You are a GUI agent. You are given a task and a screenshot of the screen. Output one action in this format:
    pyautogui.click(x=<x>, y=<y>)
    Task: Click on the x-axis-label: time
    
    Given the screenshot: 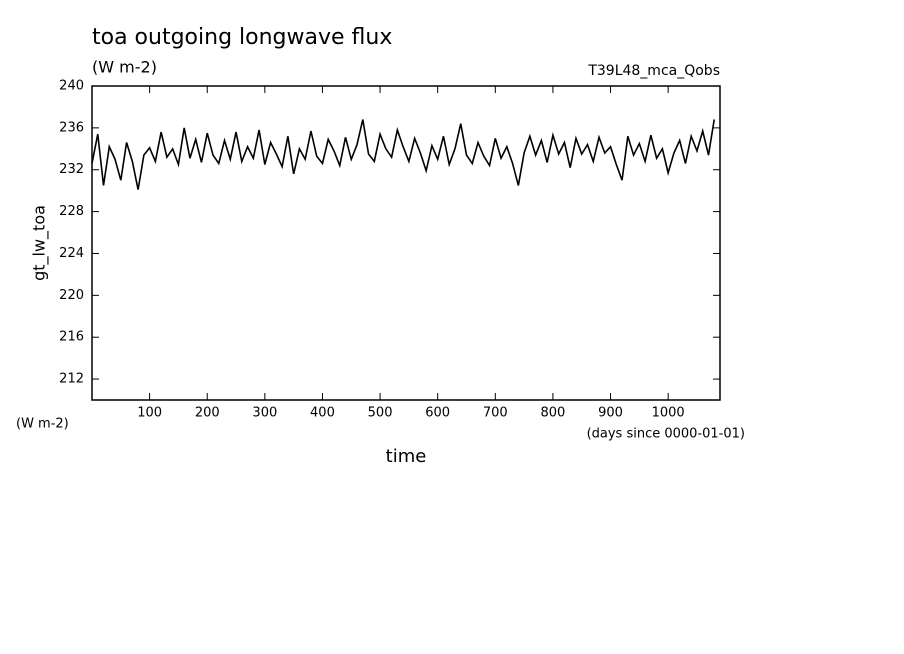 What is the action you would take?
    pyautogui.click(x=406, y=456)
    